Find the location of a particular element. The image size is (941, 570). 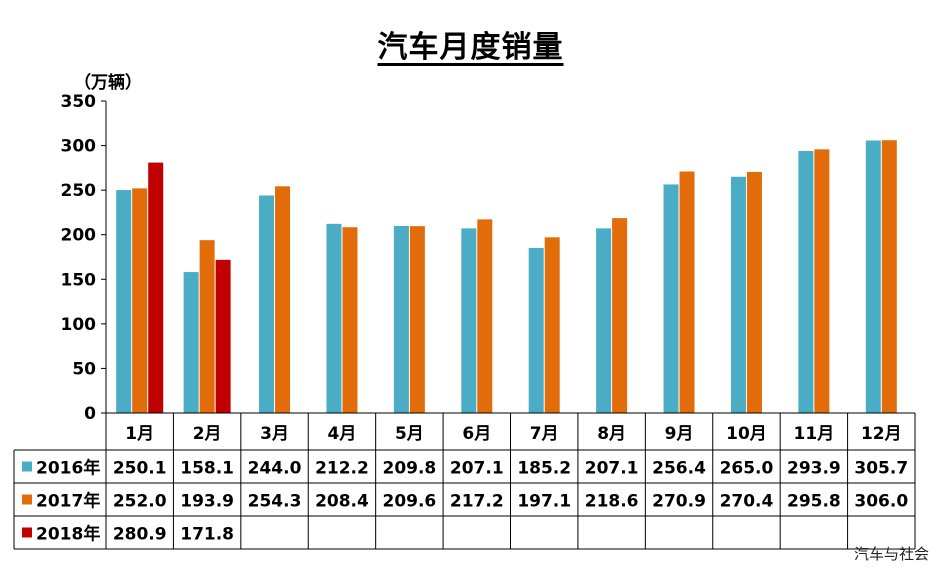

data-label: 158.1 is located at coordinates (207, 469).